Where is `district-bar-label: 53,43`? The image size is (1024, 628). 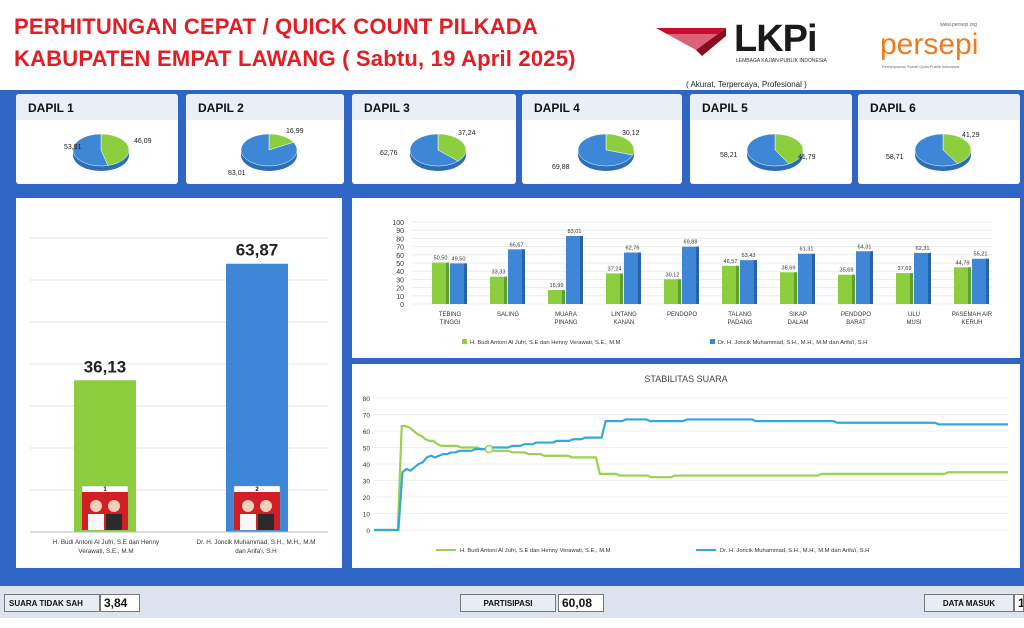 district-bar-label: 53,43 is located at coordinates (749, 256).